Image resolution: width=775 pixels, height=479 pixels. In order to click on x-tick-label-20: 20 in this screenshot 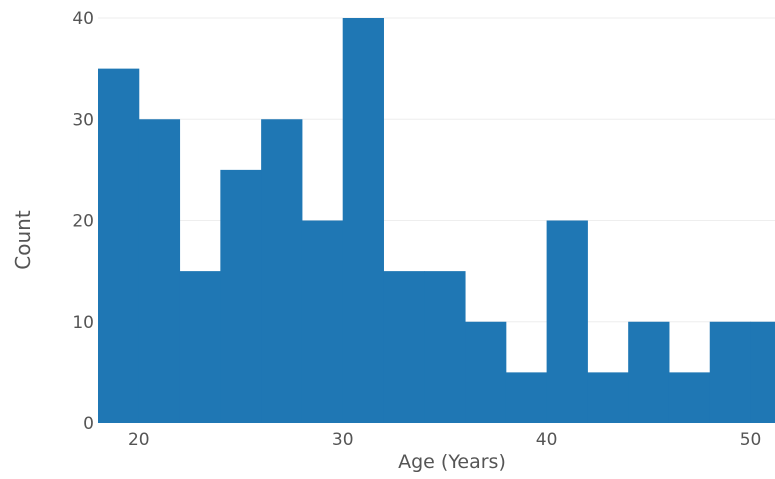, I will do `click(139, 440)`.